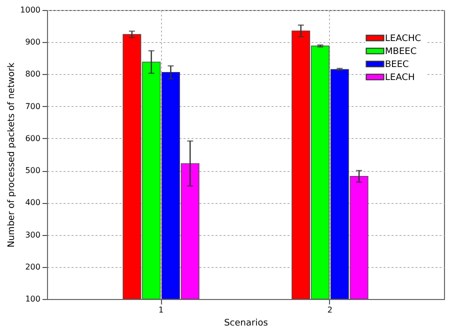 This screenshot has height=331, width=474. Describe the element at coordinates (246, 323) in the screenshot. I see `x-axis-title: Scenarios` at that location.